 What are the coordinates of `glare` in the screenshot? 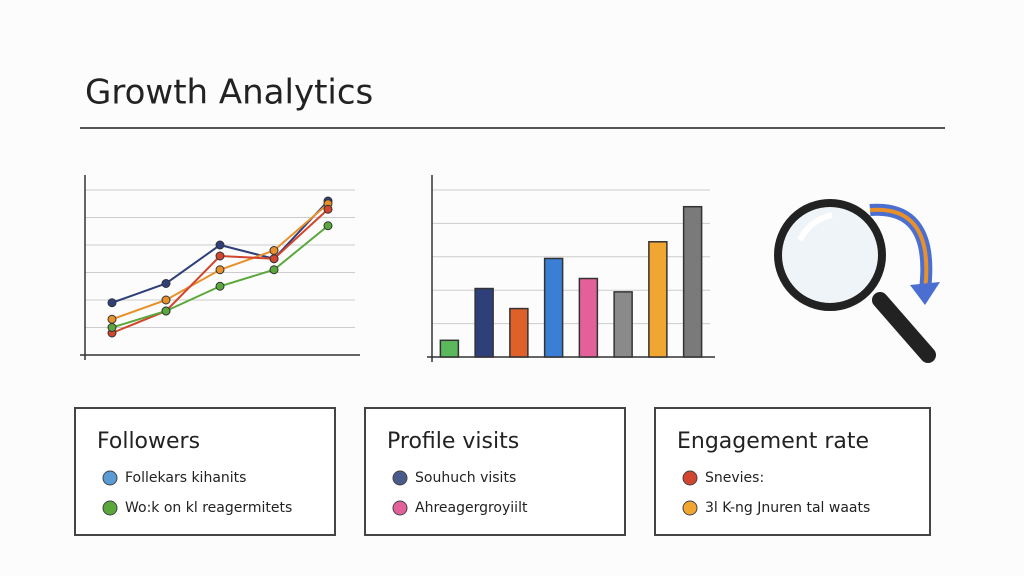 It's located at (815, 227).